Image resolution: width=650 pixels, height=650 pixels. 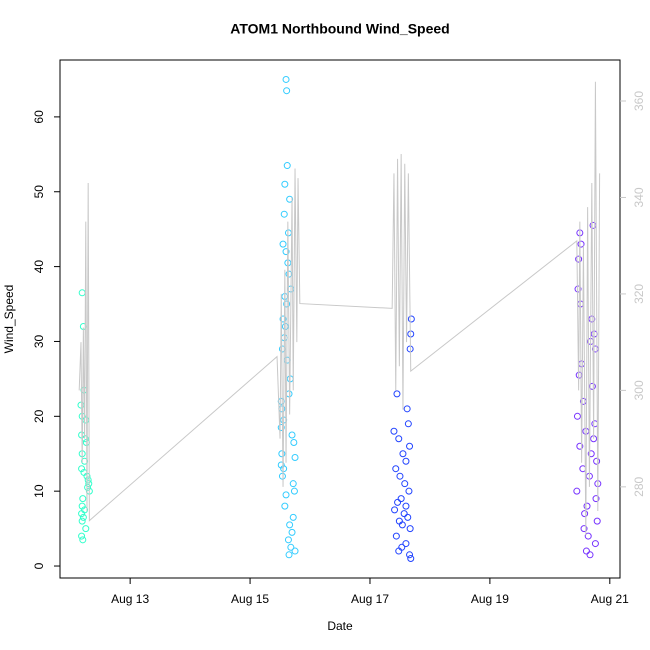 What do you see at coordinates (250, 599) in the screenshot?
I see `x-tick-label: Aug 15` at bounding box center [250, 599].